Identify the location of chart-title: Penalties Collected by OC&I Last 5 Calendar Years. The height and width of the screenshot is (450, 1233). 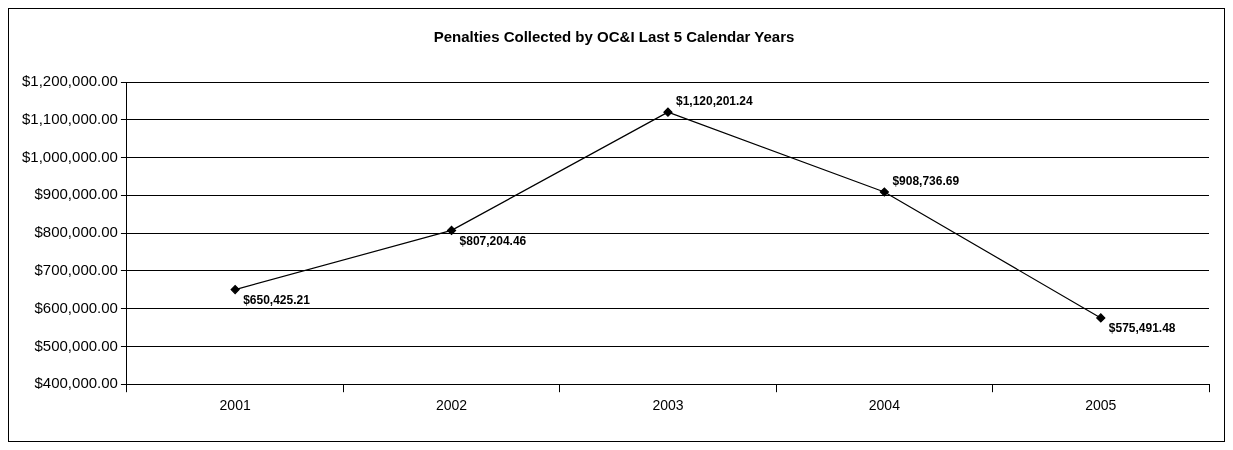
(614, 37).